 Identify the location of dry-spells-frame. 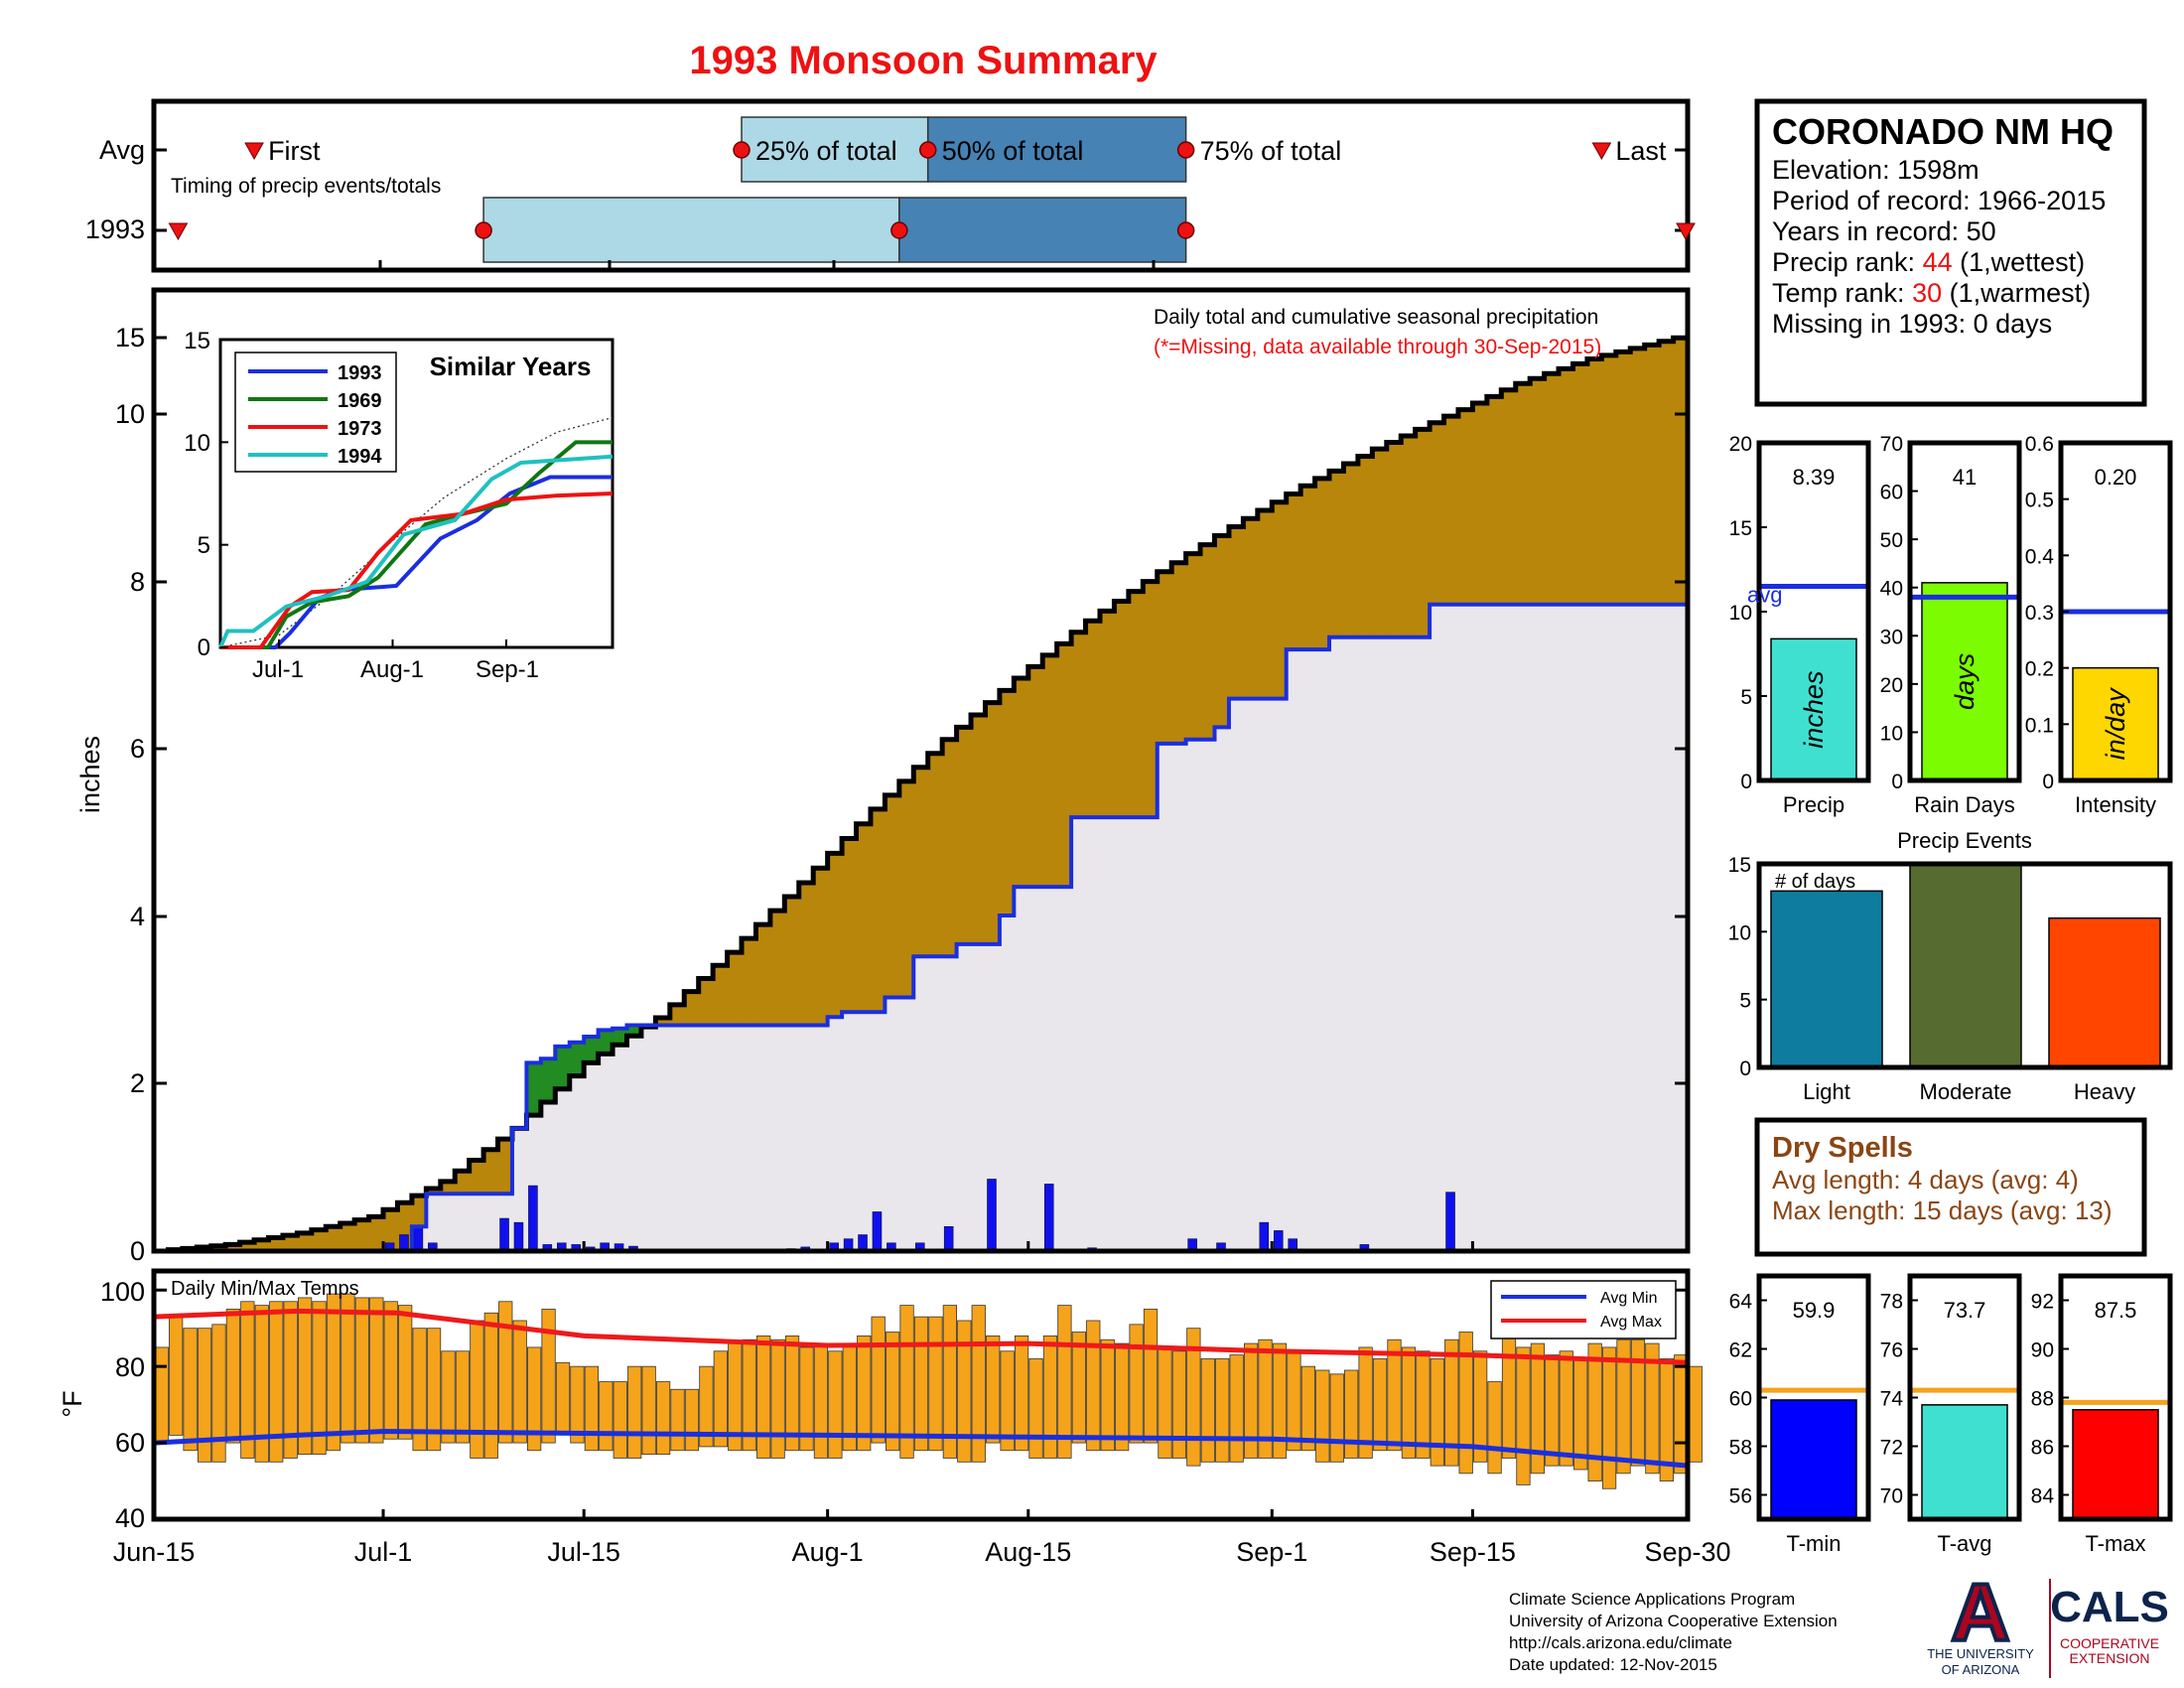
(1950, 1187).